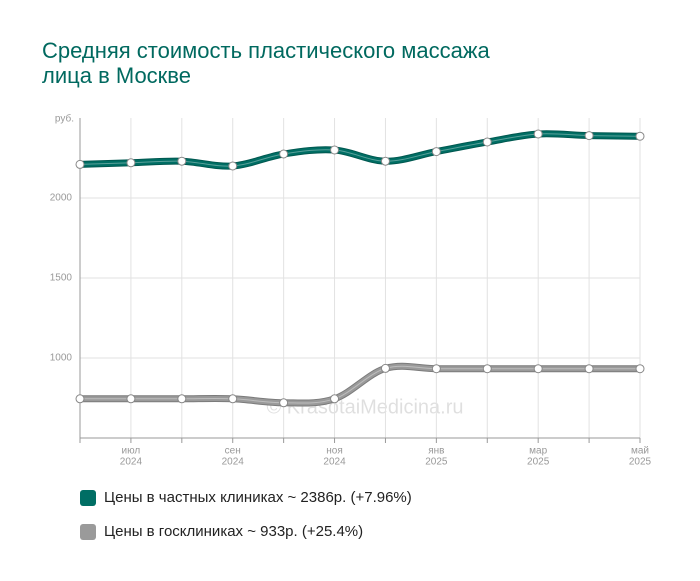 The image size is (700, 581). What do you see at coordinates (61, 358) in the screenshot?
I see `y-tick-label: 1000` at bounding box center [61, 358].